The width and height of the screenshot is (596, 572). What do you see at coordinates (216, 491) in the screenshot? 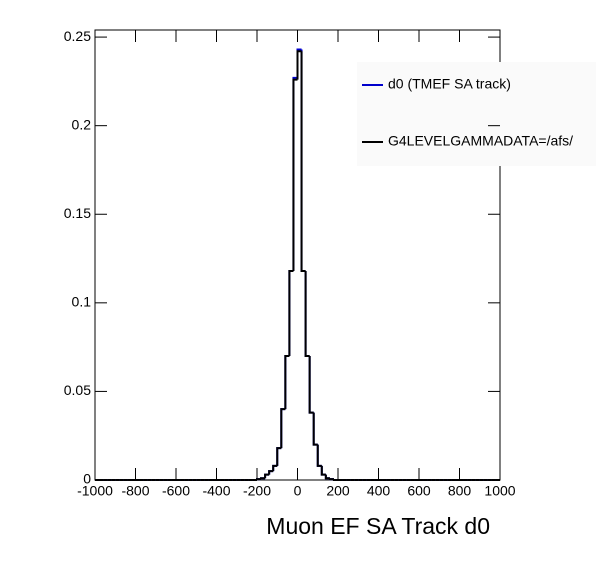
I see `x-tick-label: -400` at bounding box center [216, 491].